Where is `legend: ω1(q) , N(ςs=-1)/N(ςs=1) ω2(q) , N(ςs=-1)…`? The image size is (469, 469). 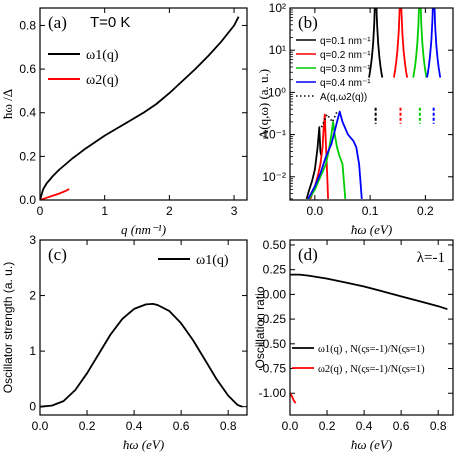 legend: ω1(q) , N(ςs=-1)/N(ςs=1) ω2(q) , N(ςs=-1)… is located at coordinates (358, 359).